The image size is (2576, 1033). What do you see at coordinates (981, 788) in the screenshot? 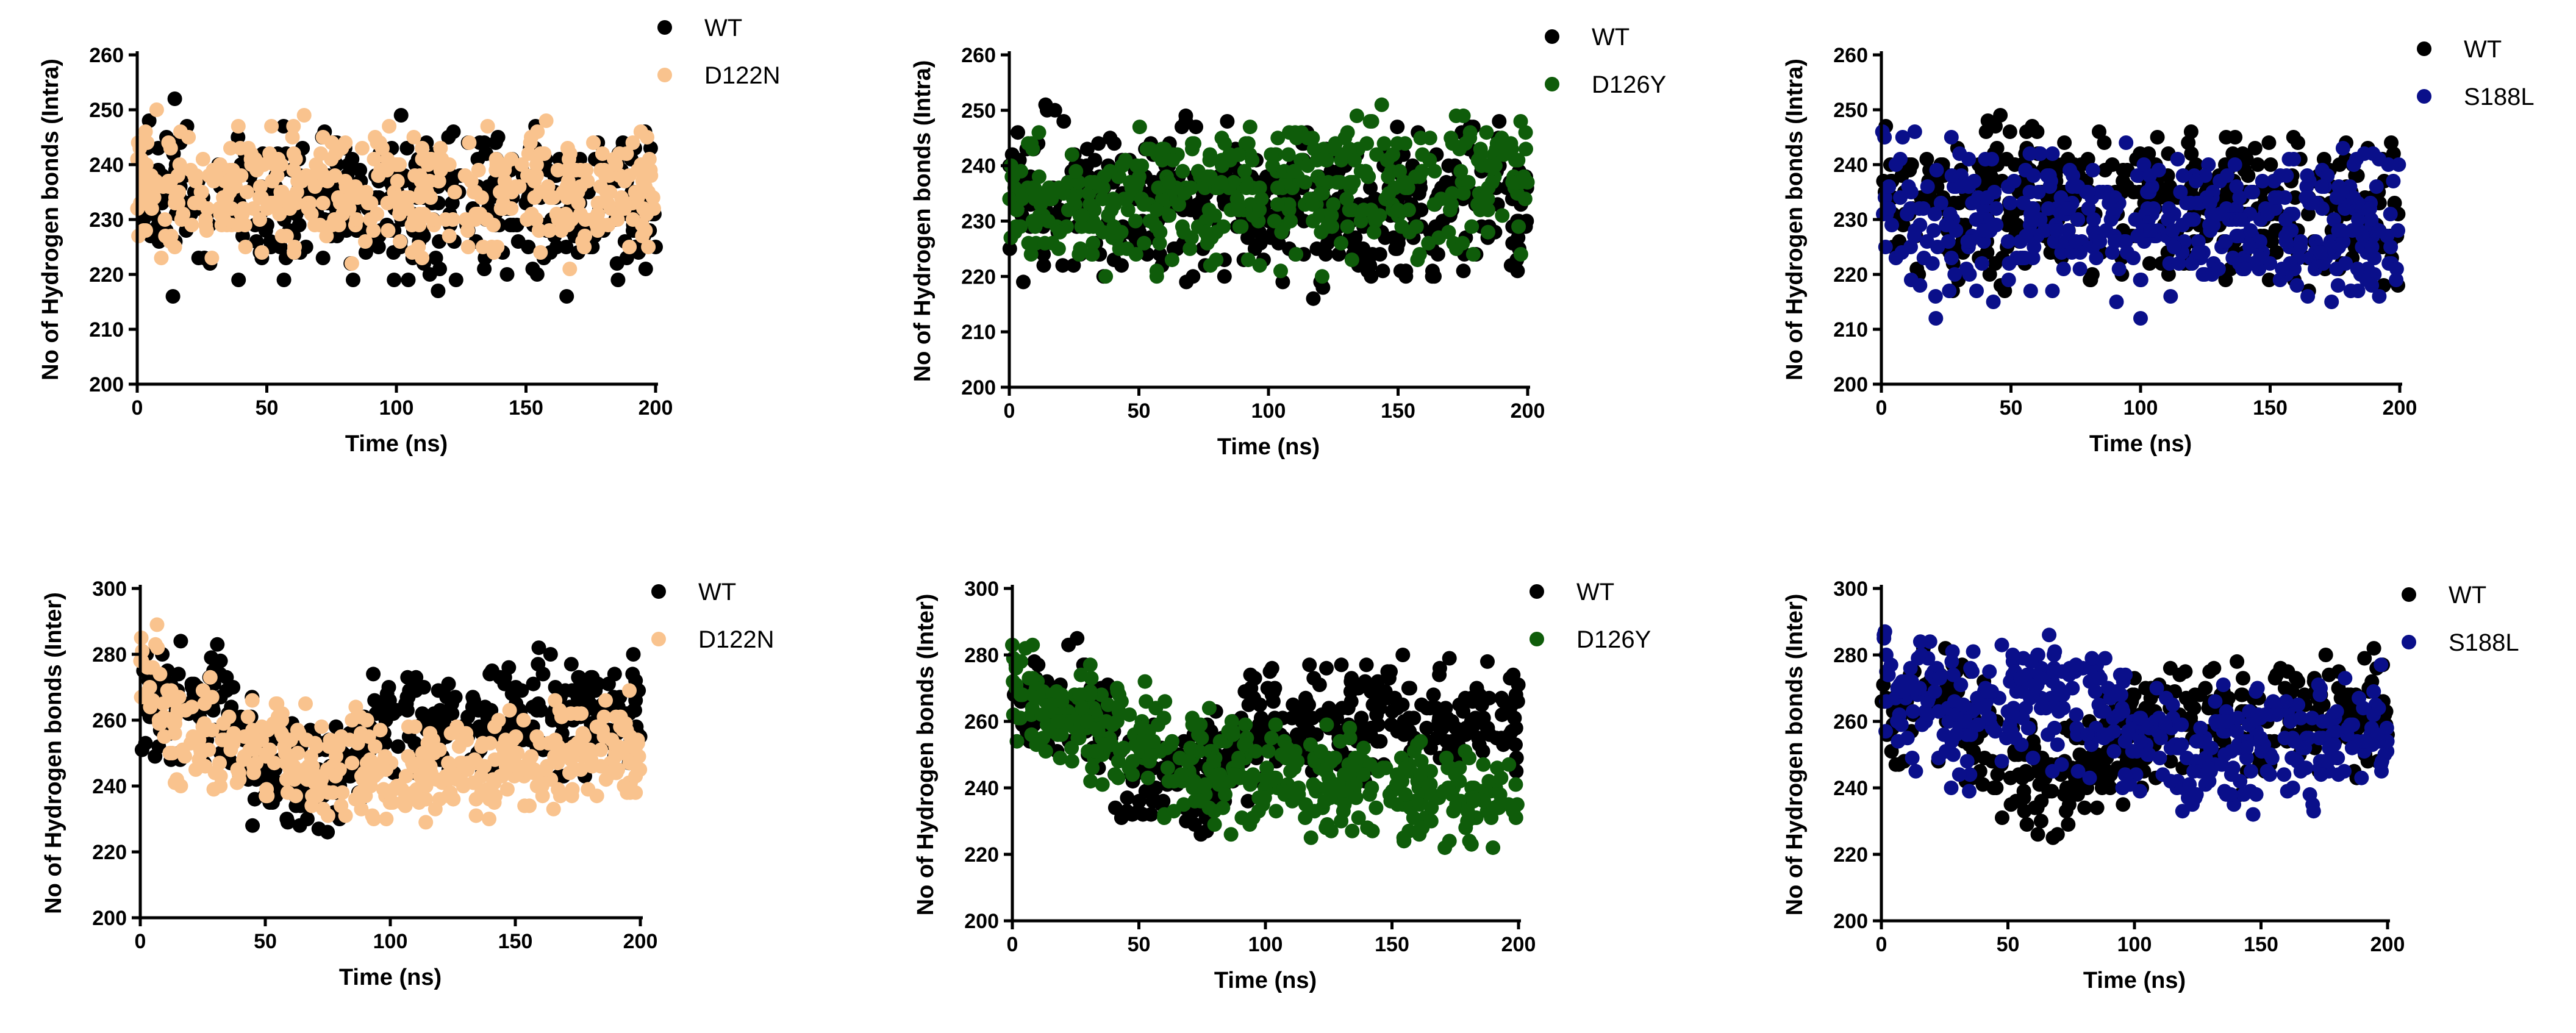
I see `y-tick-label: 240` at bounding box center [981, 788].